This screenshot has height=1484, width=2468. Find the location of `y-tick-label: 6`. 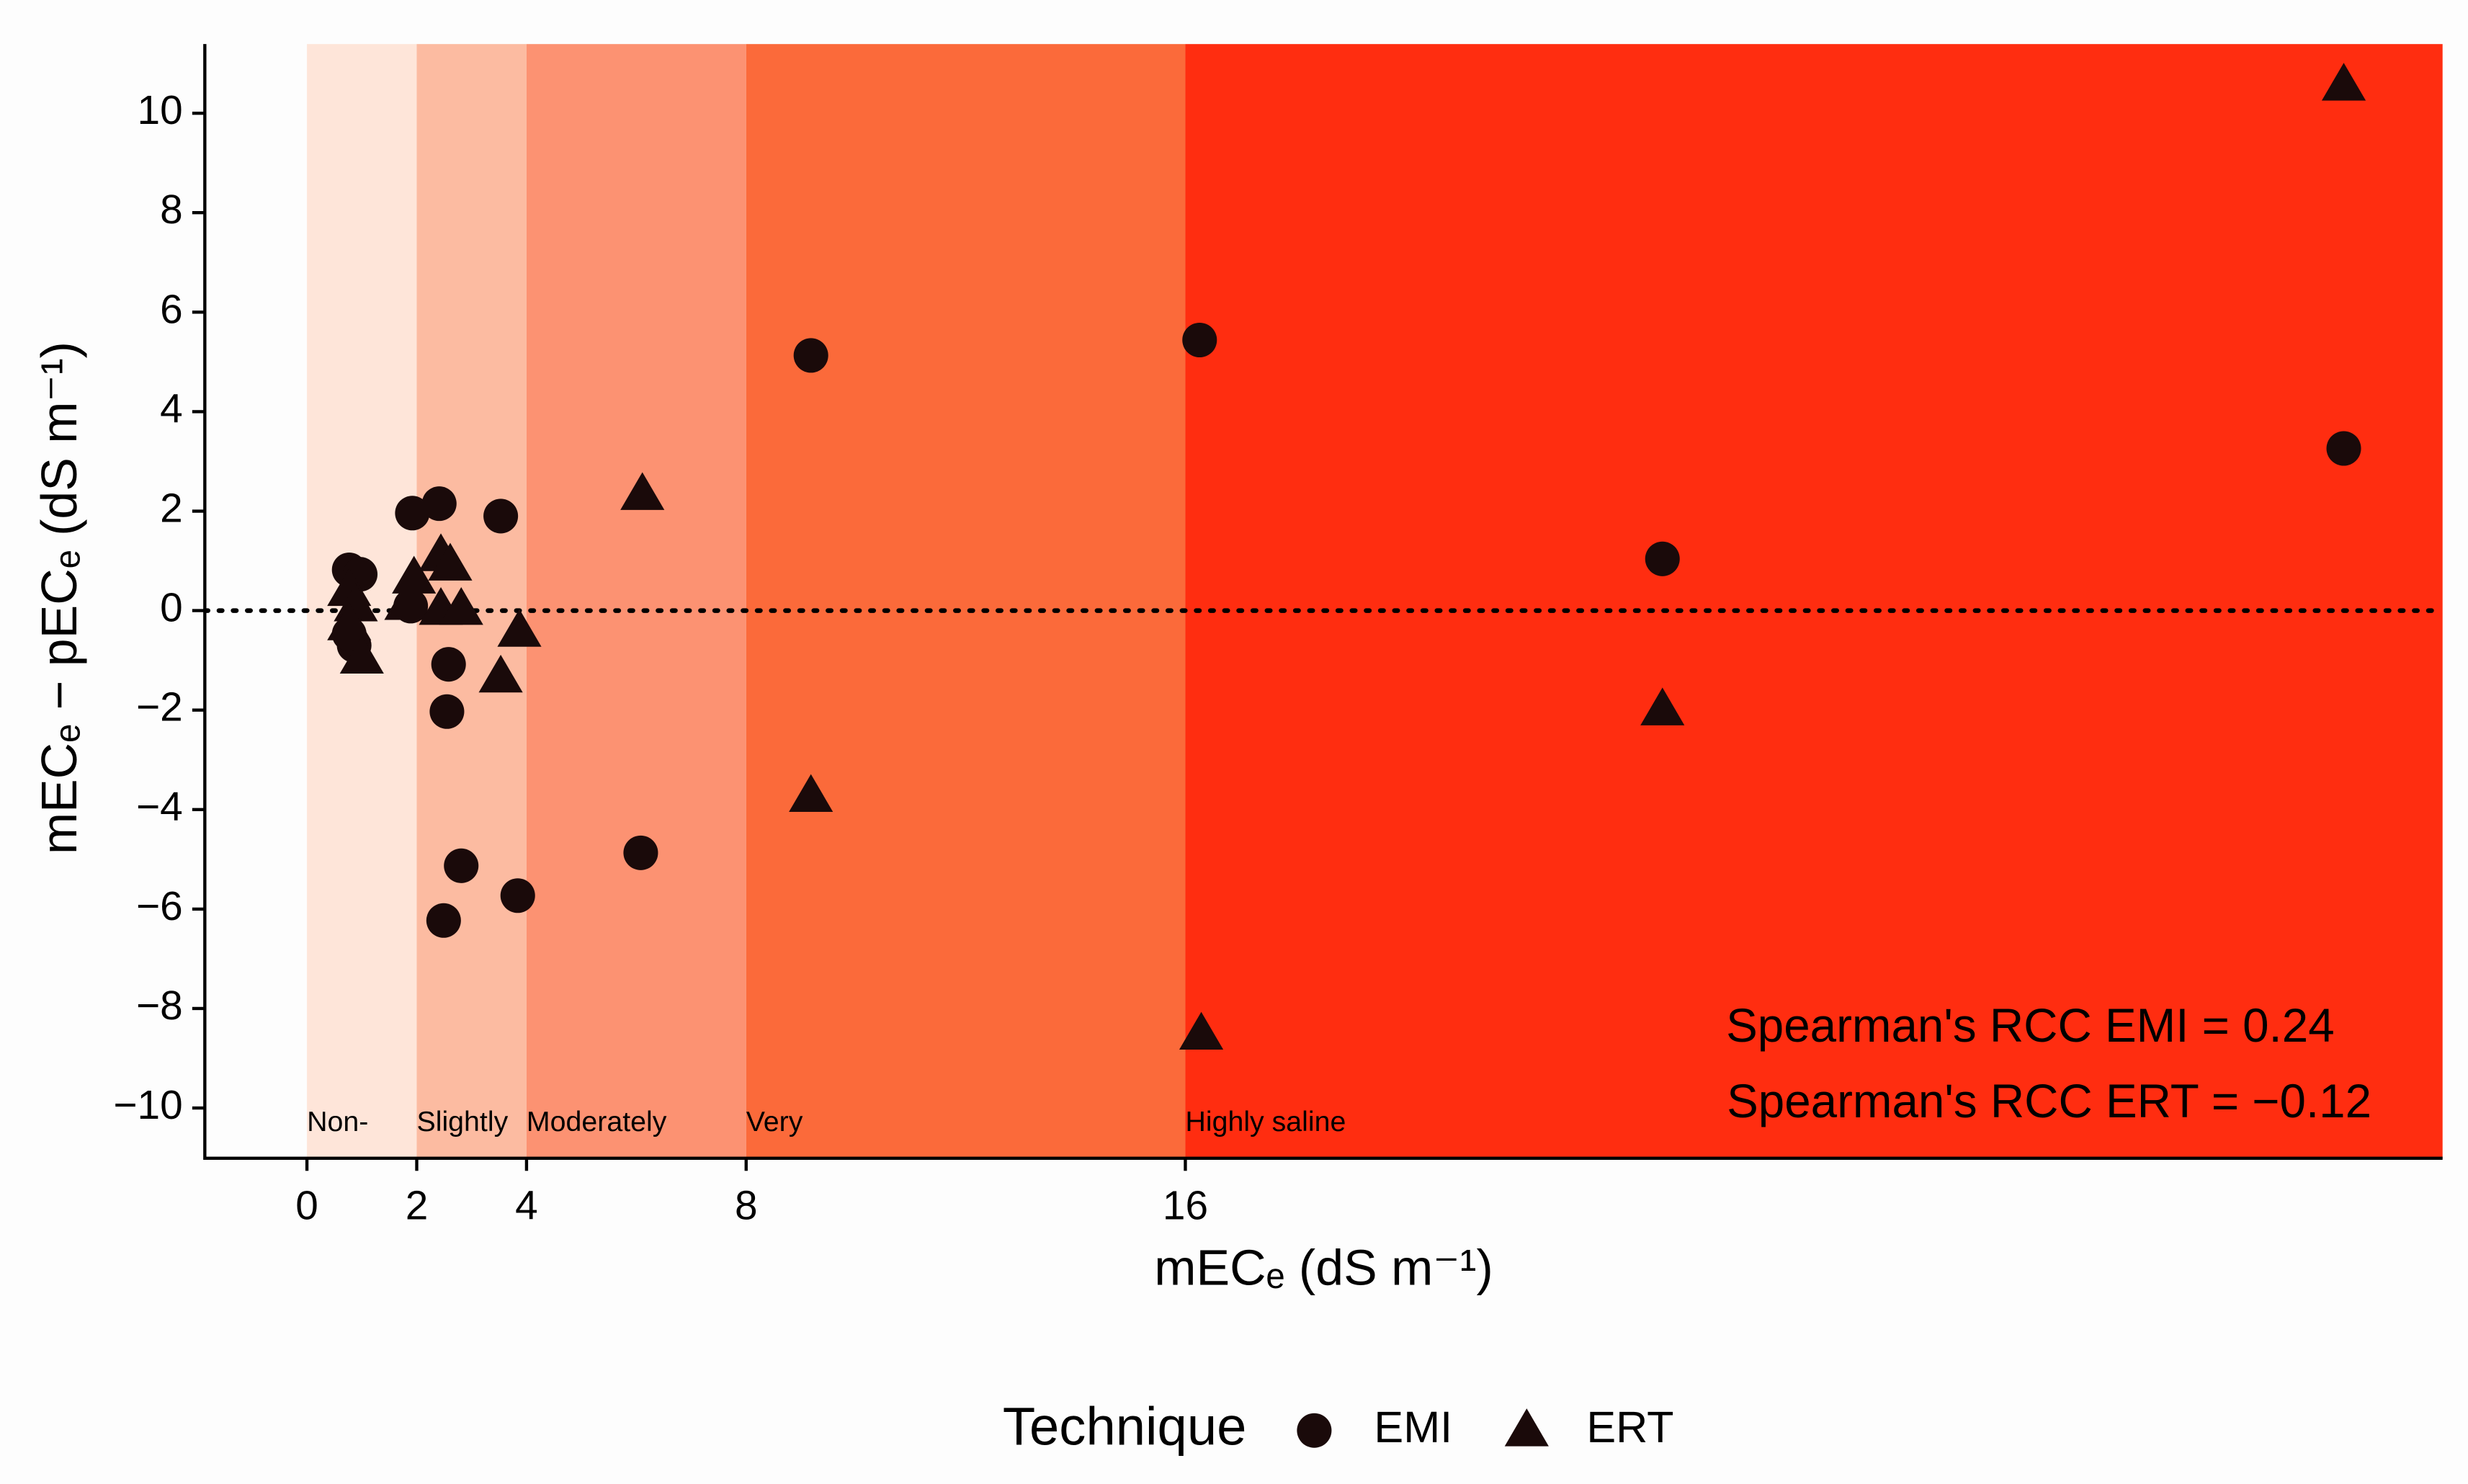

y-tick-label: 6 is located at coordinates (172, 309).